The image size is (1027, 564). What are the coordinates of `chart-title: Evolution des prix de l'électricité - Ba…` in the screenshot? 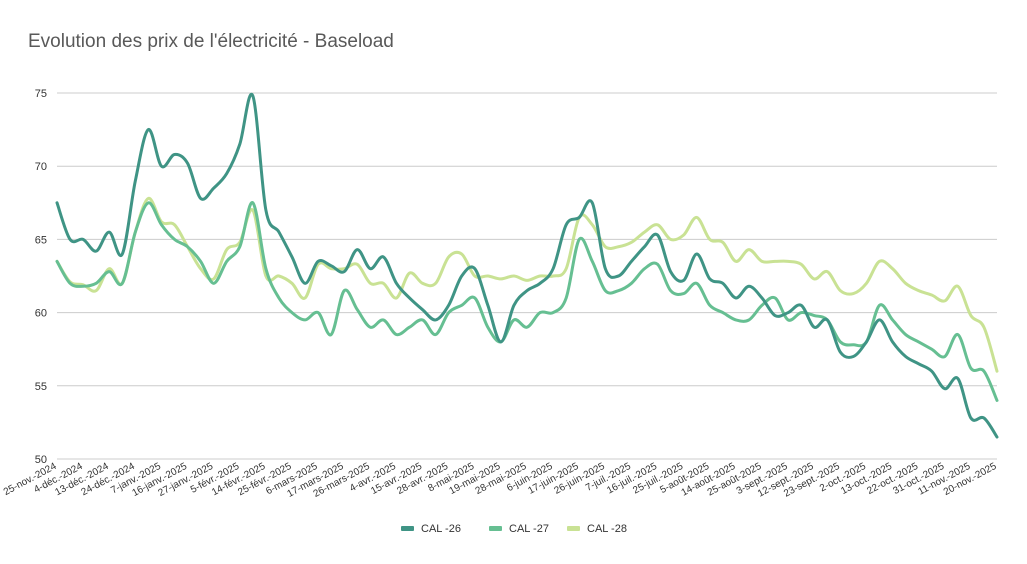 It's located at (211, 41).